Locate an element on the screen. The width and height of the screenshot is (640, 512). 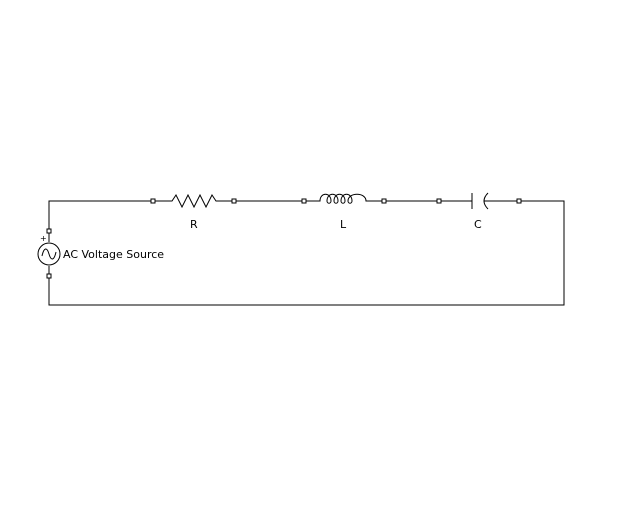
capacitor-port-left is located at coordinates (439, 201).